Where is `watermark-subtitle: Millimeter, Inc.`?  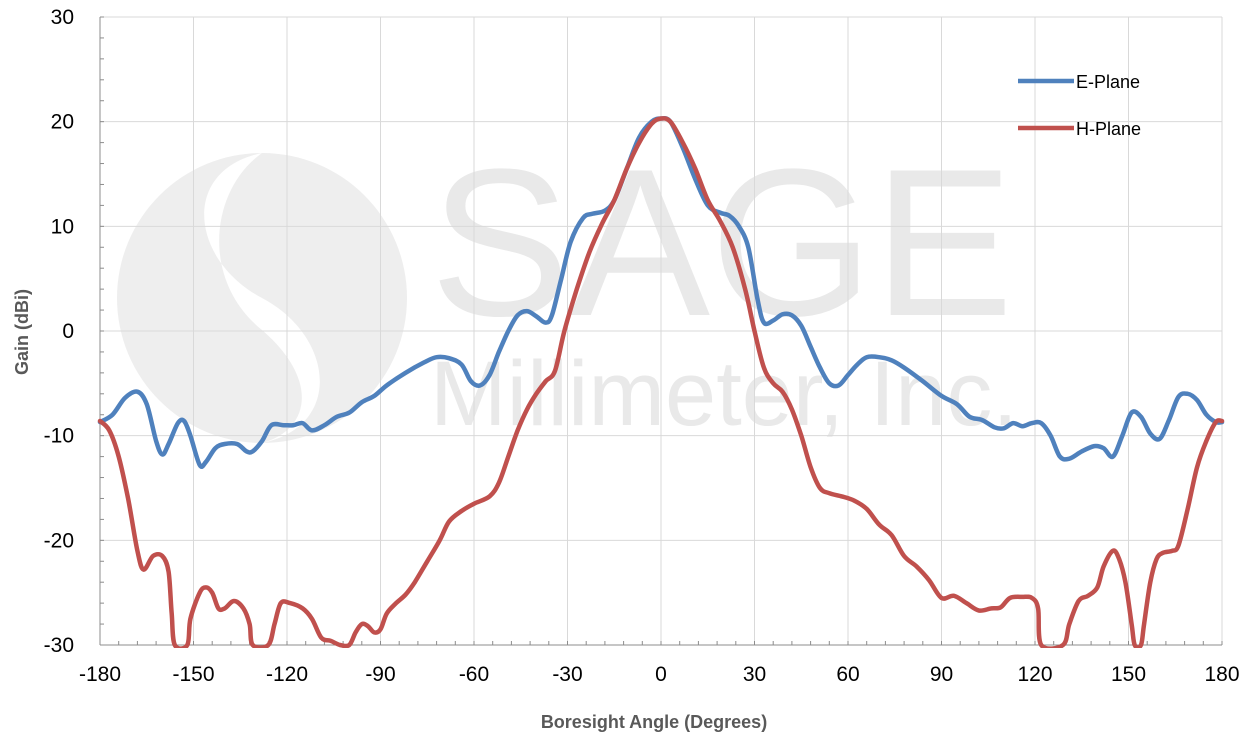 watermark-subtitle: Millimeter, Inc. is located at coordinates (724, 394).